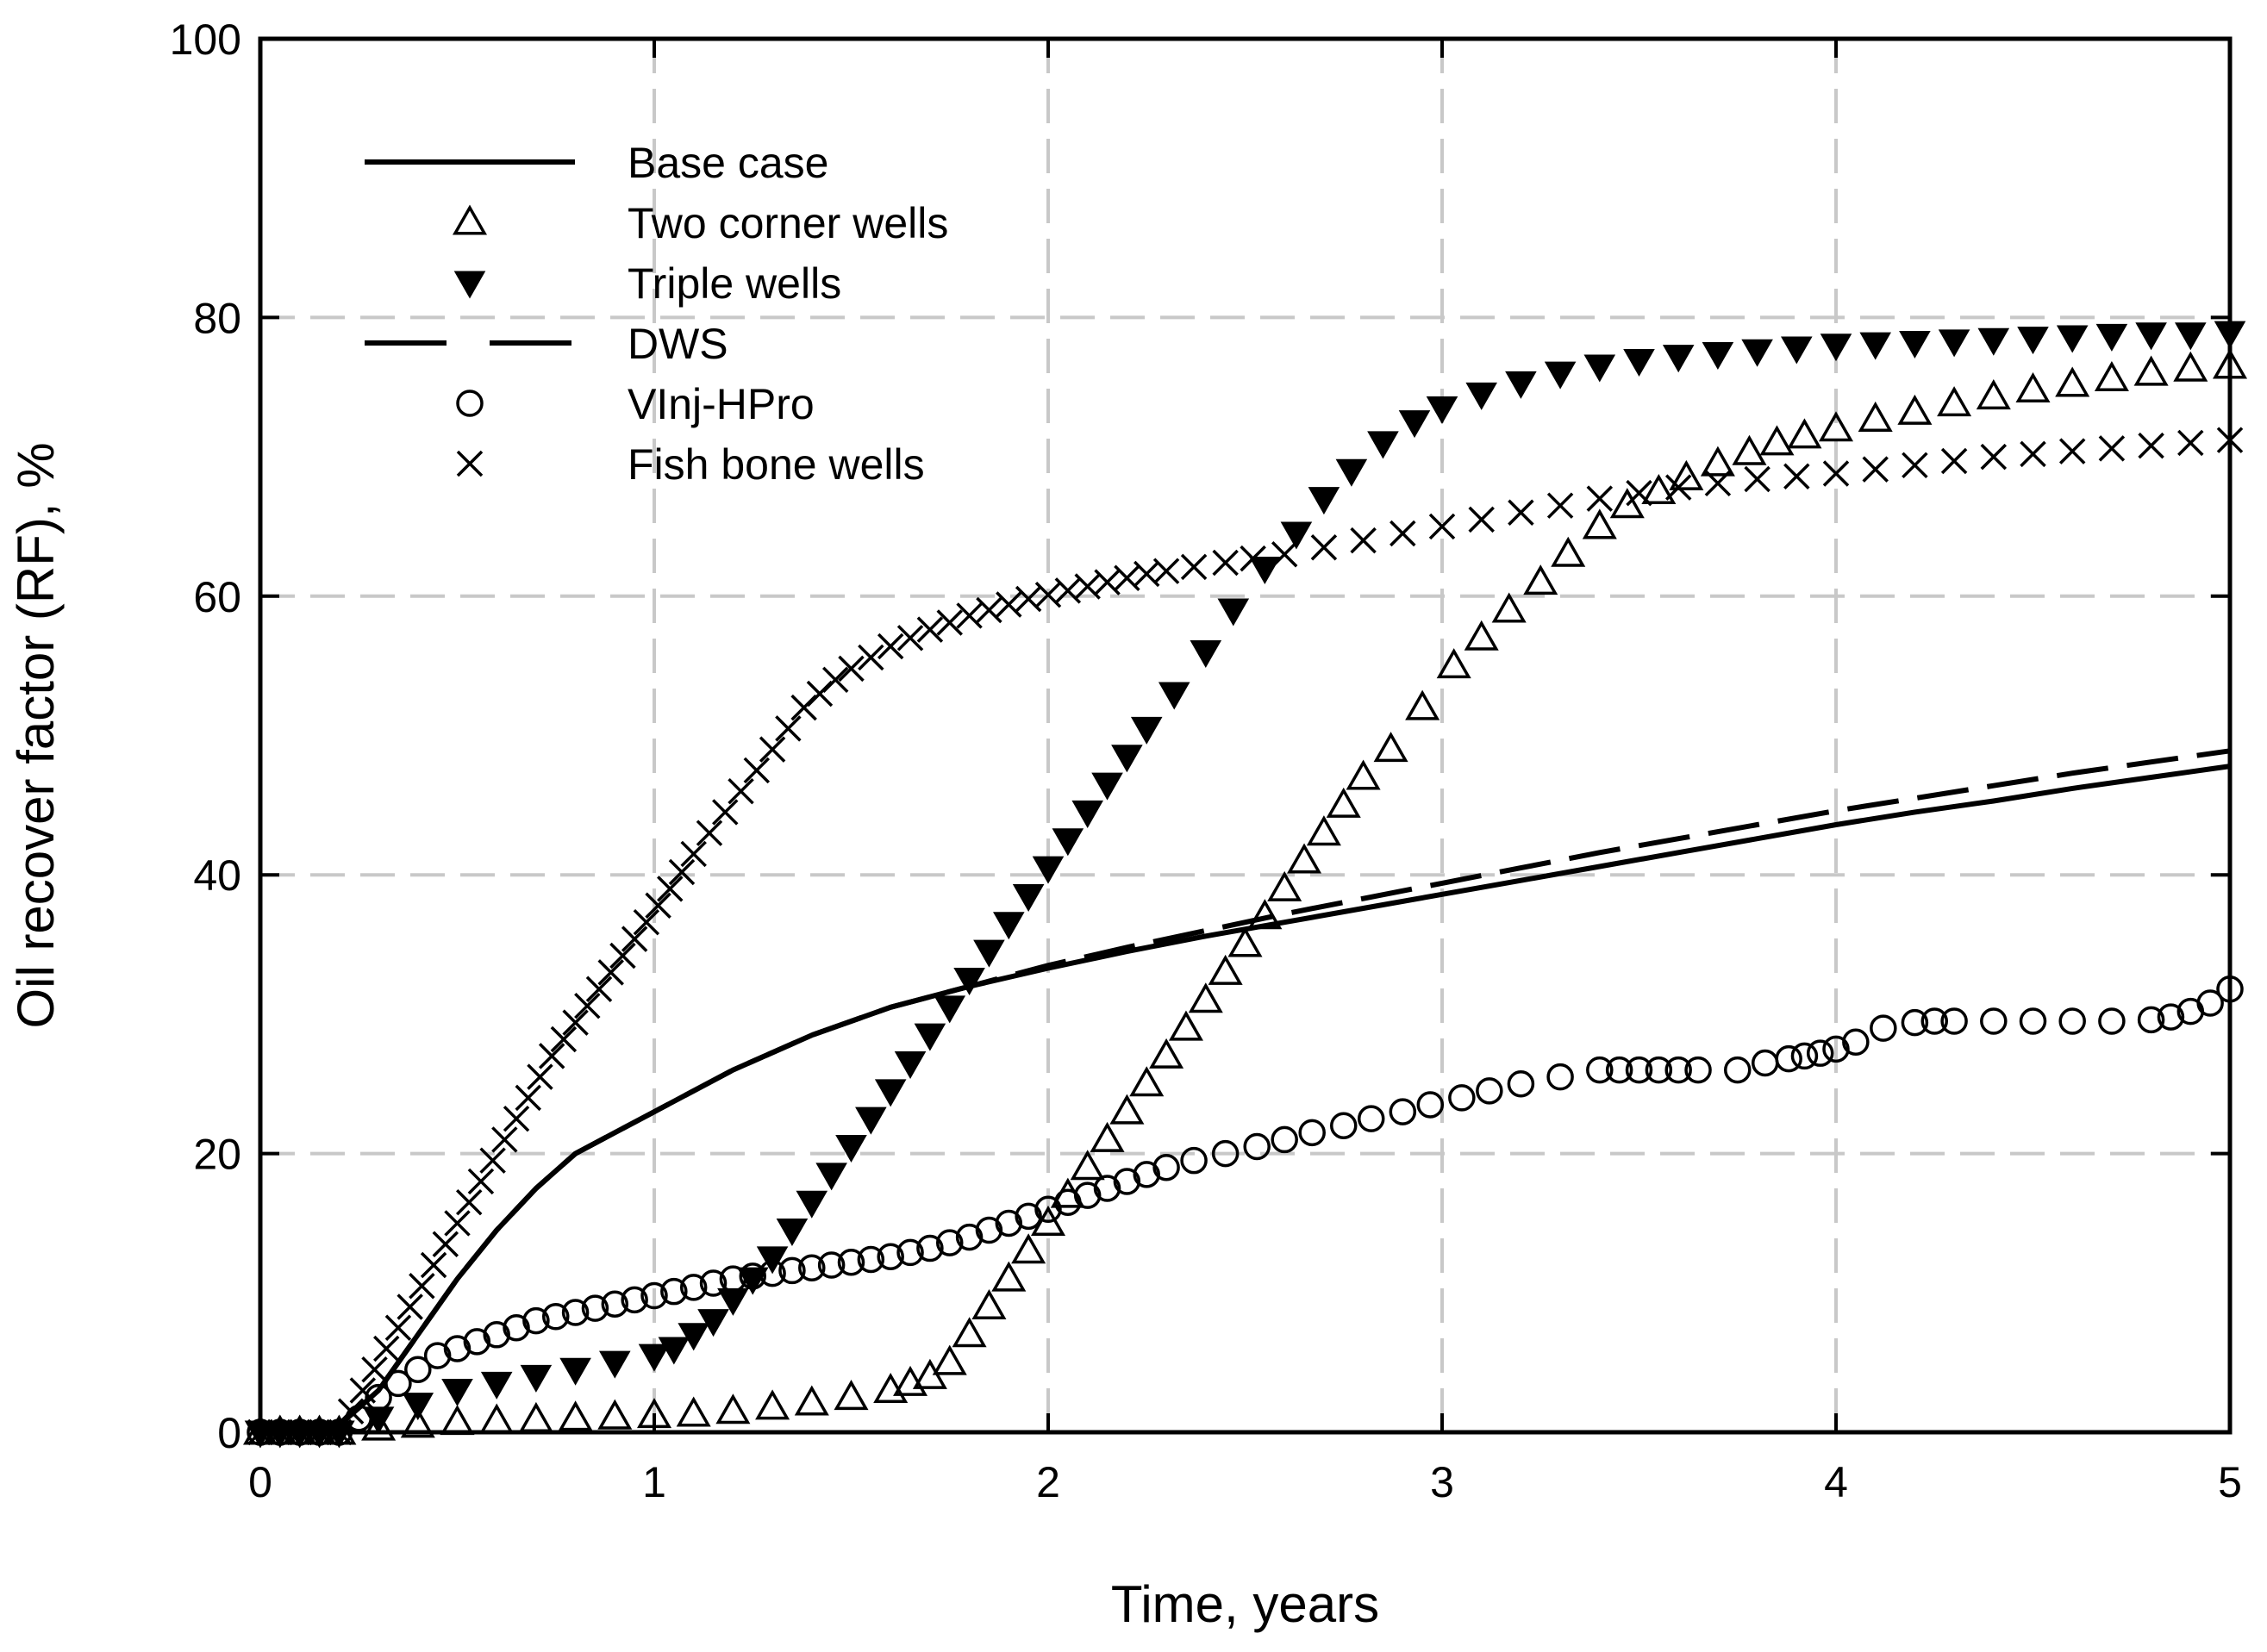 The height and width of the screenshot is (1652, 2267). What do you see at coordinates (470, 403) in the screenshot?
I see `legend-marker-vinj-hpro` at bounding box center [470, 403].